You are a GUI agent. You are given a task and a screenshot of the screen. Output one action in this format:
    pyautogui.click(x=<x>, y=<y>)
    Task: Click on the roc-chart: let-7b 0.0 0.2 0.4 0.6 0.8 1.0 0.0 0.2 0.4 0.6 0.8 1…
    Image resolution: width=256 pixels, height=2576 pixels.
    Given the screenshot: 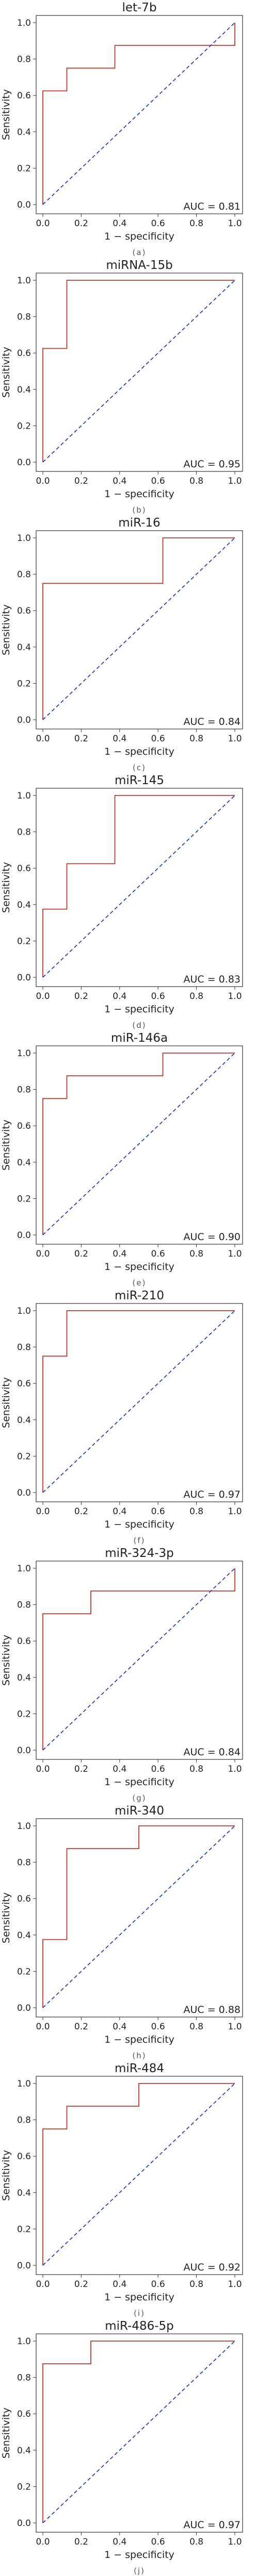 What is the action you would take?
    pyautogui.click(x=122, y=129)
    